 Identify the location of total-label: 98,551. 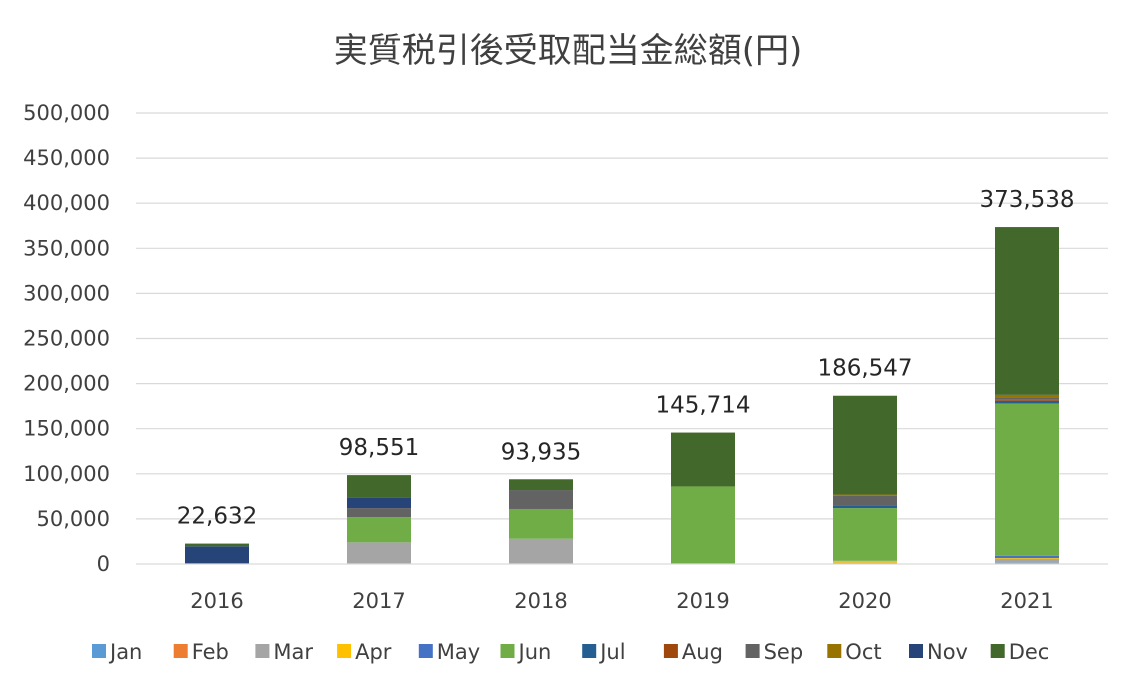
(379, 448).